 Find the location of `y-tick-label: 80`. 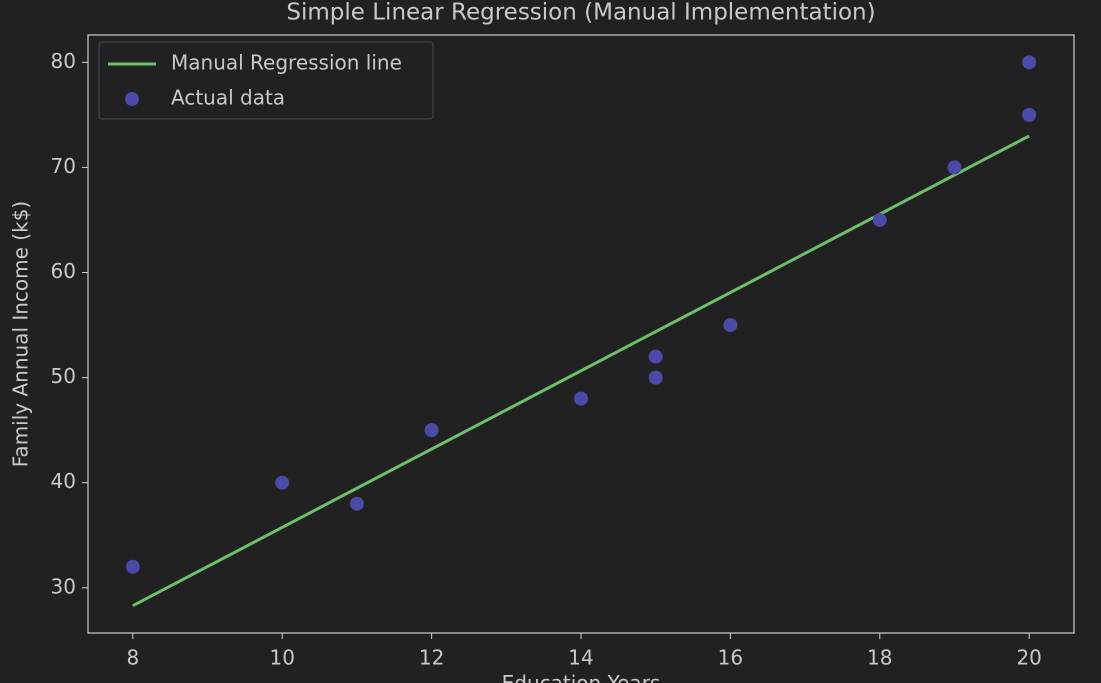

y-tick-label: 80 is located at coordinates (63, 61).